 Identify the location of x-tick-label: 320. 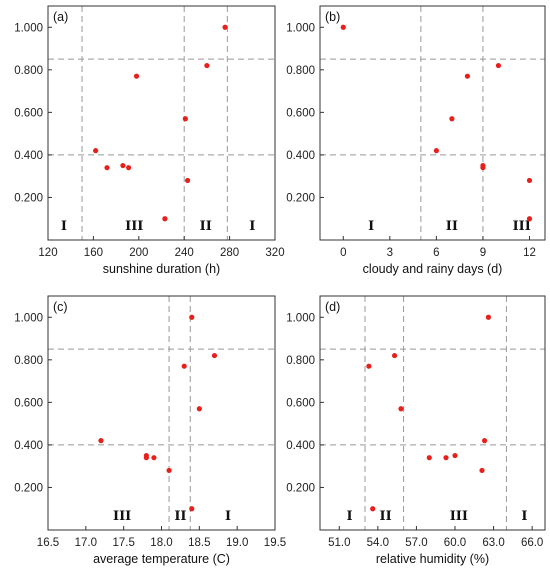
(274, 253).